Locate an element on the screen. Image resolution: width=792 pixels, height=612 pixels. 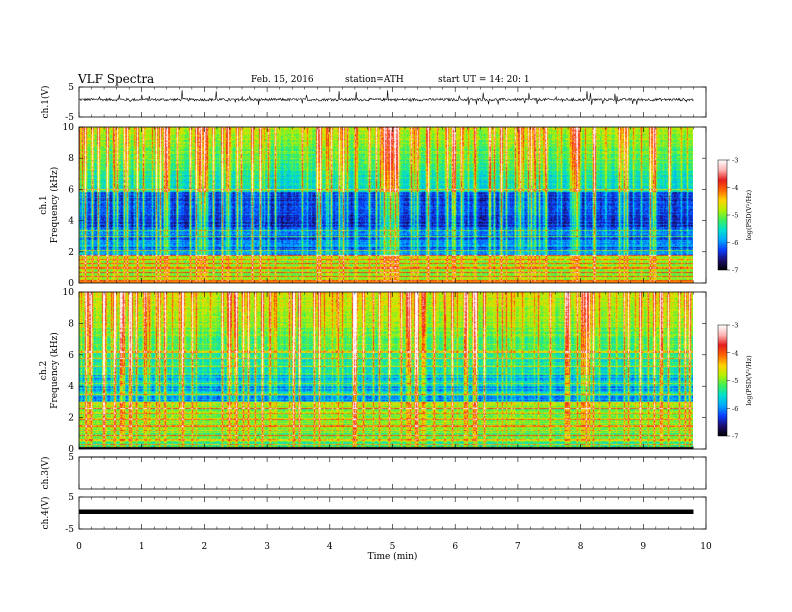
ch1-waveform-ytick-label: -5 is located at coordinates (69, 118).